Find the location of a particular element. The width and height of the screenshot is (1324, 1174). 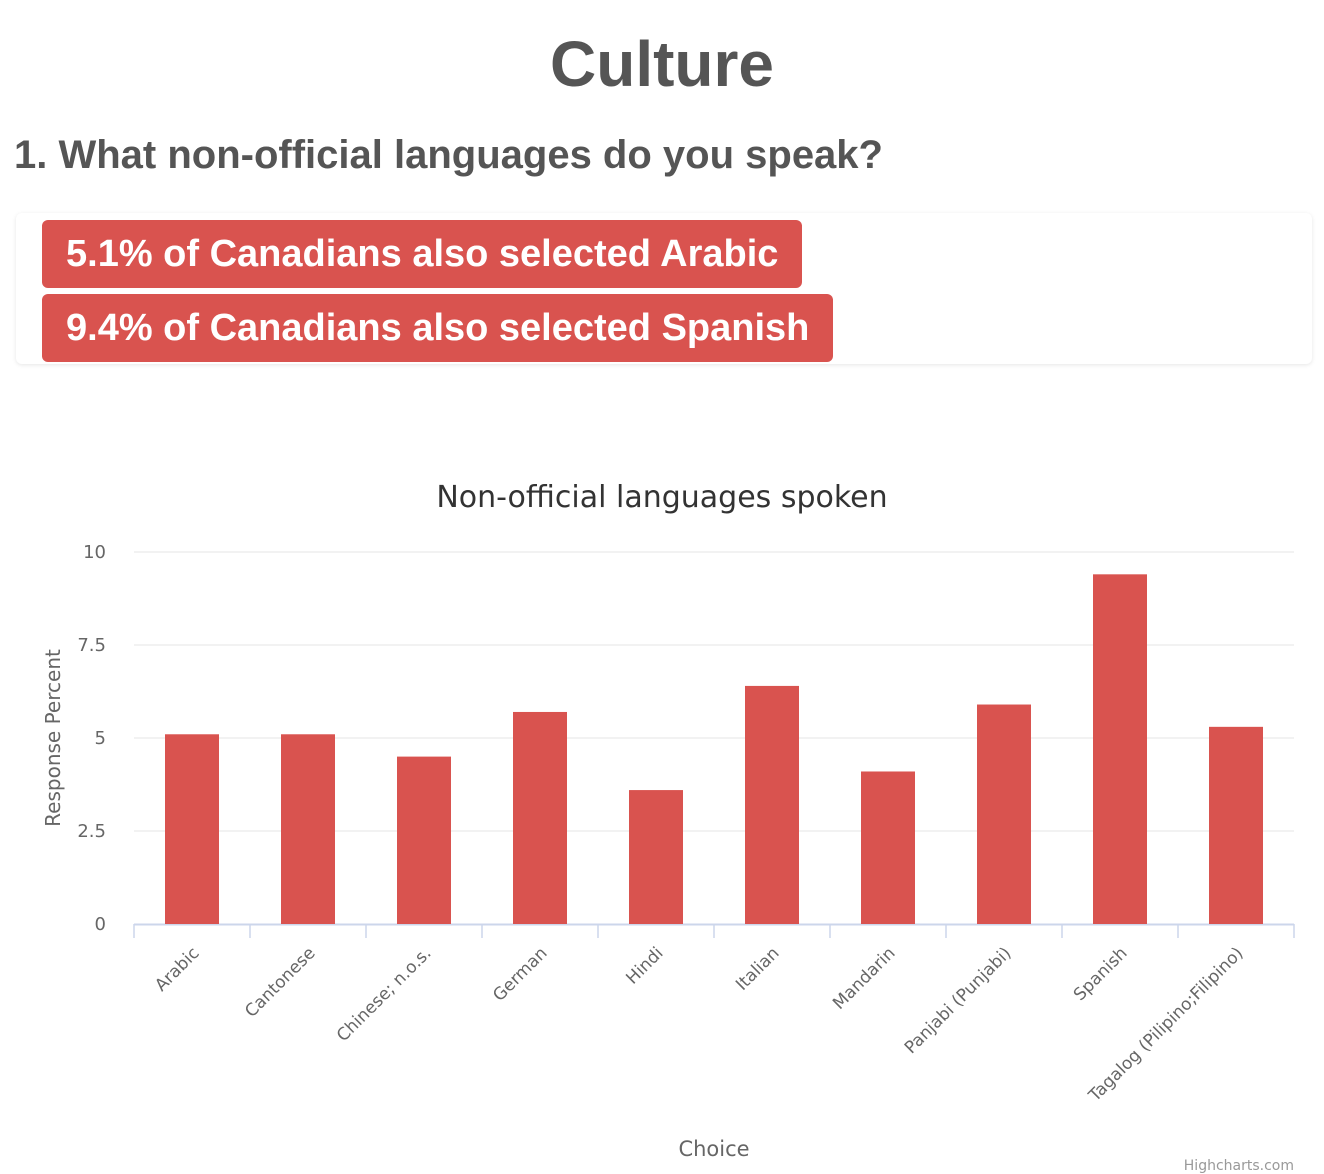

y-tick-label: 10 is located at coordinates (94, 552).